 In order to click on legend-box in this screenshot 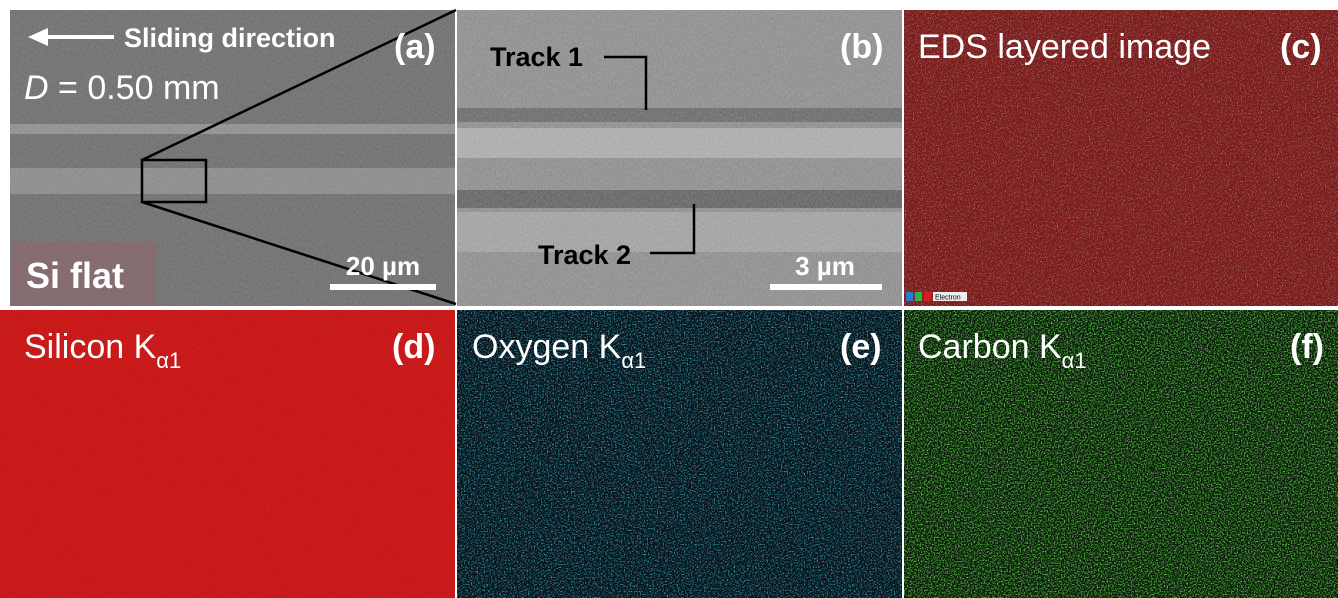, I will do `click(950, 296)`.